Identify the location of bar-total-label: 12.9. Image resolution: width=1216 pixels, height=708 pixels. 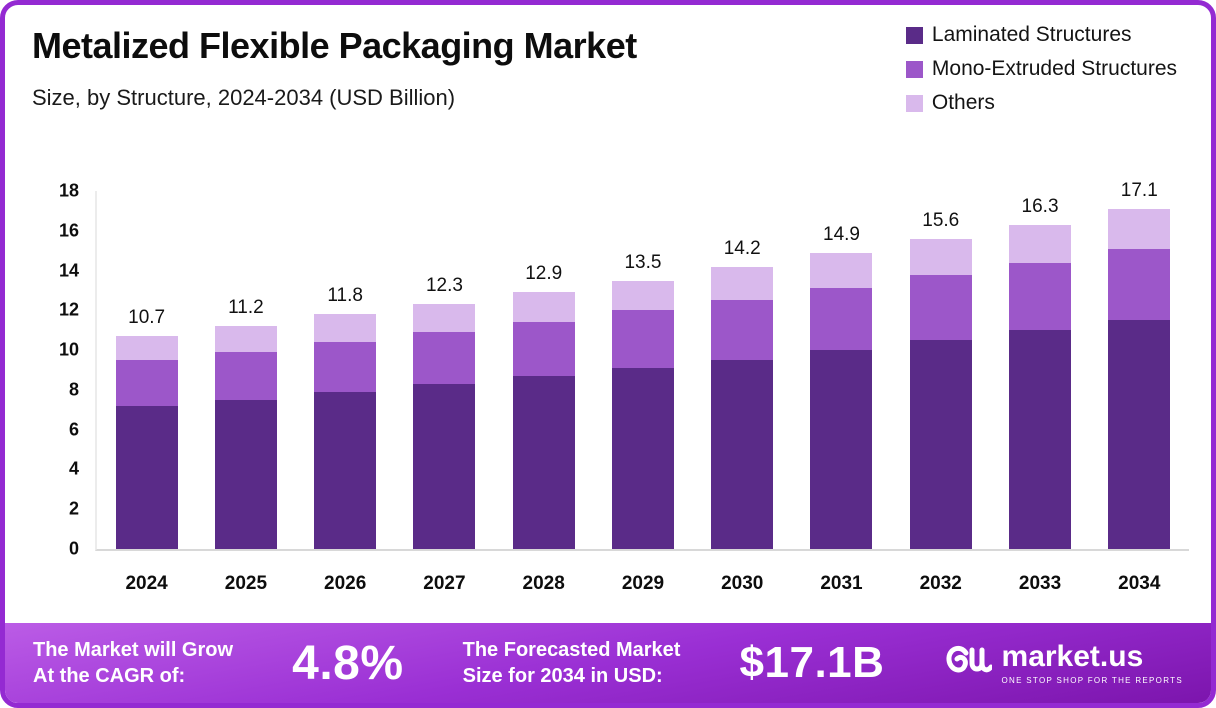
(544, 274).